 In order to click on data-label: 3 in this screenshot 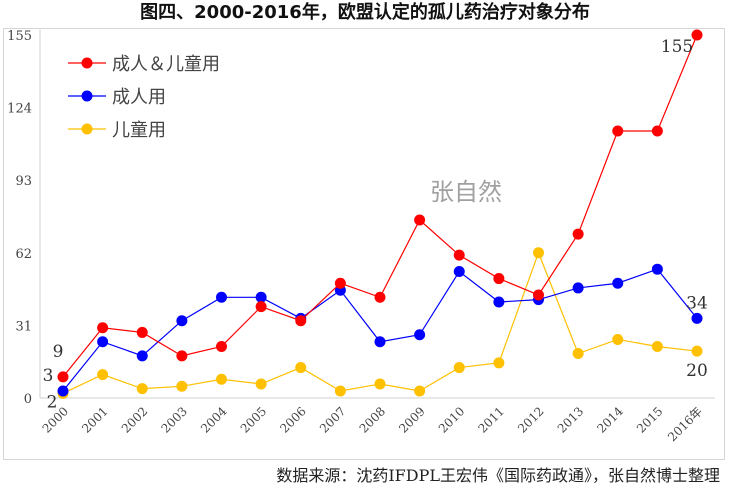, I will do `click(48, 376)`.